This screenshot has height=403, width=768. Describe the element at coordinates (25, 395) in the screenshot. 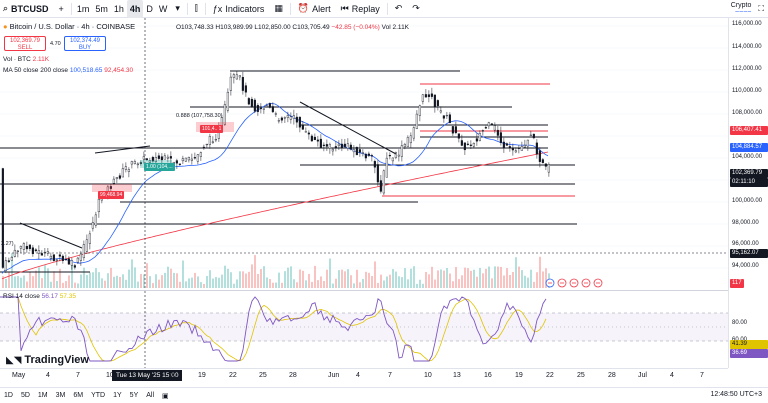

I see `range-5D: 5D` at that location.